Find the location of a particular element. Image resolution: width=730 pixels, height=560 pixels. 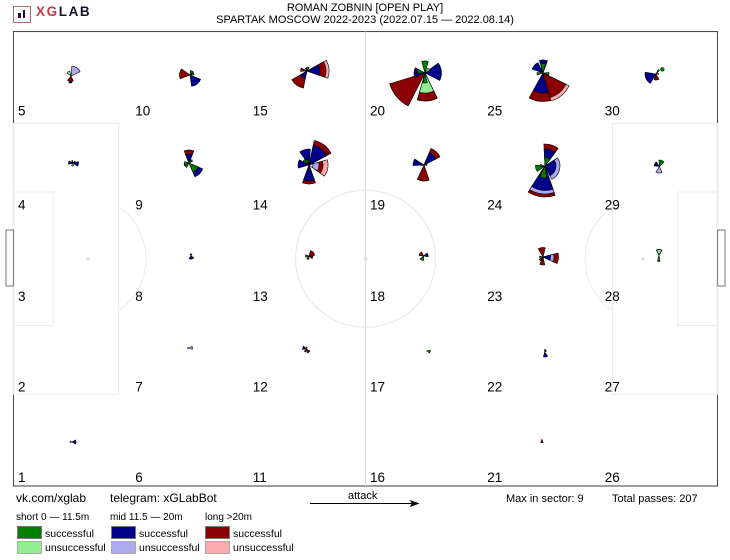

svg-text: 23 is located at coordinates (494, 296).